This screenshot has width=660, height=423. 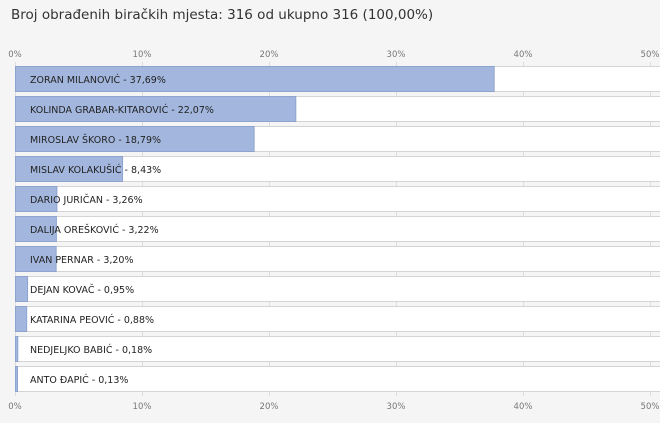 I want to click on x-tick-label-bottom: 50%, so click(x=650, y=407).